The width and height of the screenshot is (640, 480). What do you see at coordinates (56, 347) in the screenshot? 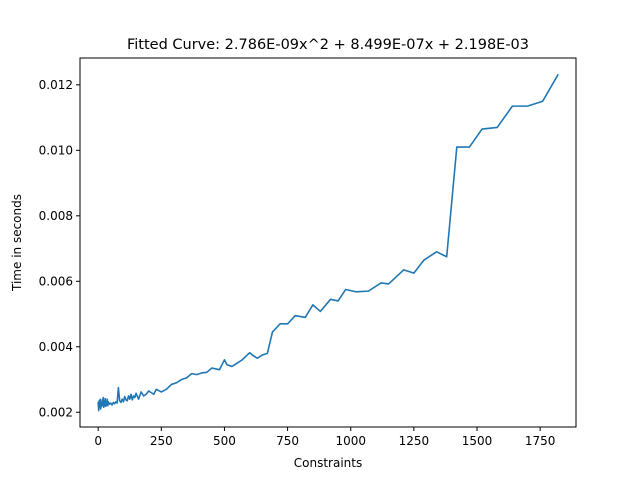
I see `y-tick-label: 0.004` at bounding box center [56, 347].